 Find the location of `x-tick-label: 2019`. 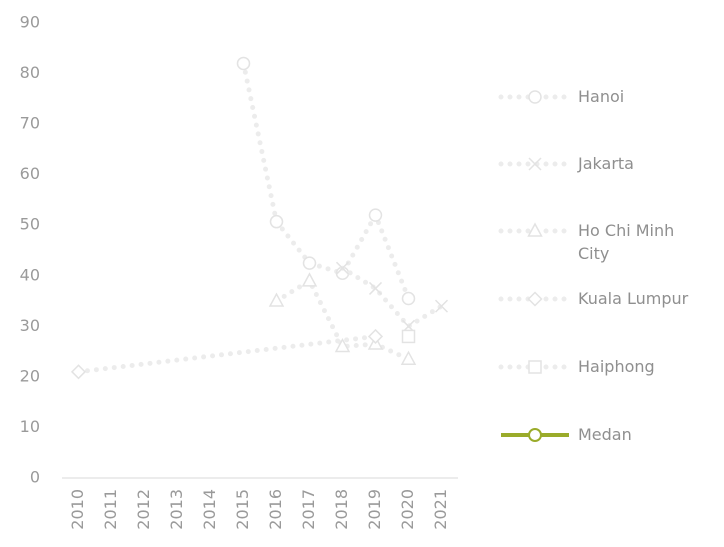

x-tick-label: 2019 is located at coordinates (374, 509).